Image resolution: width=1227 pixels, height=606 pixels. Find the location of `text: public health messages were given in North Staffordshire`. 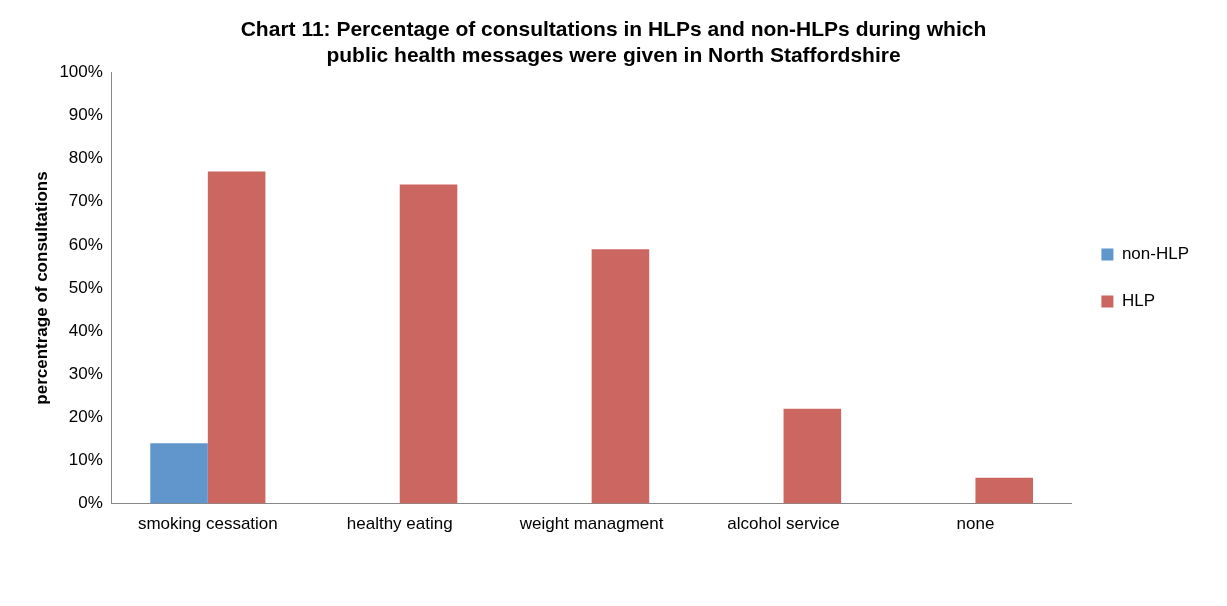

text: public health messages were given in North Staffordshire is located at coordinates (613, 54).